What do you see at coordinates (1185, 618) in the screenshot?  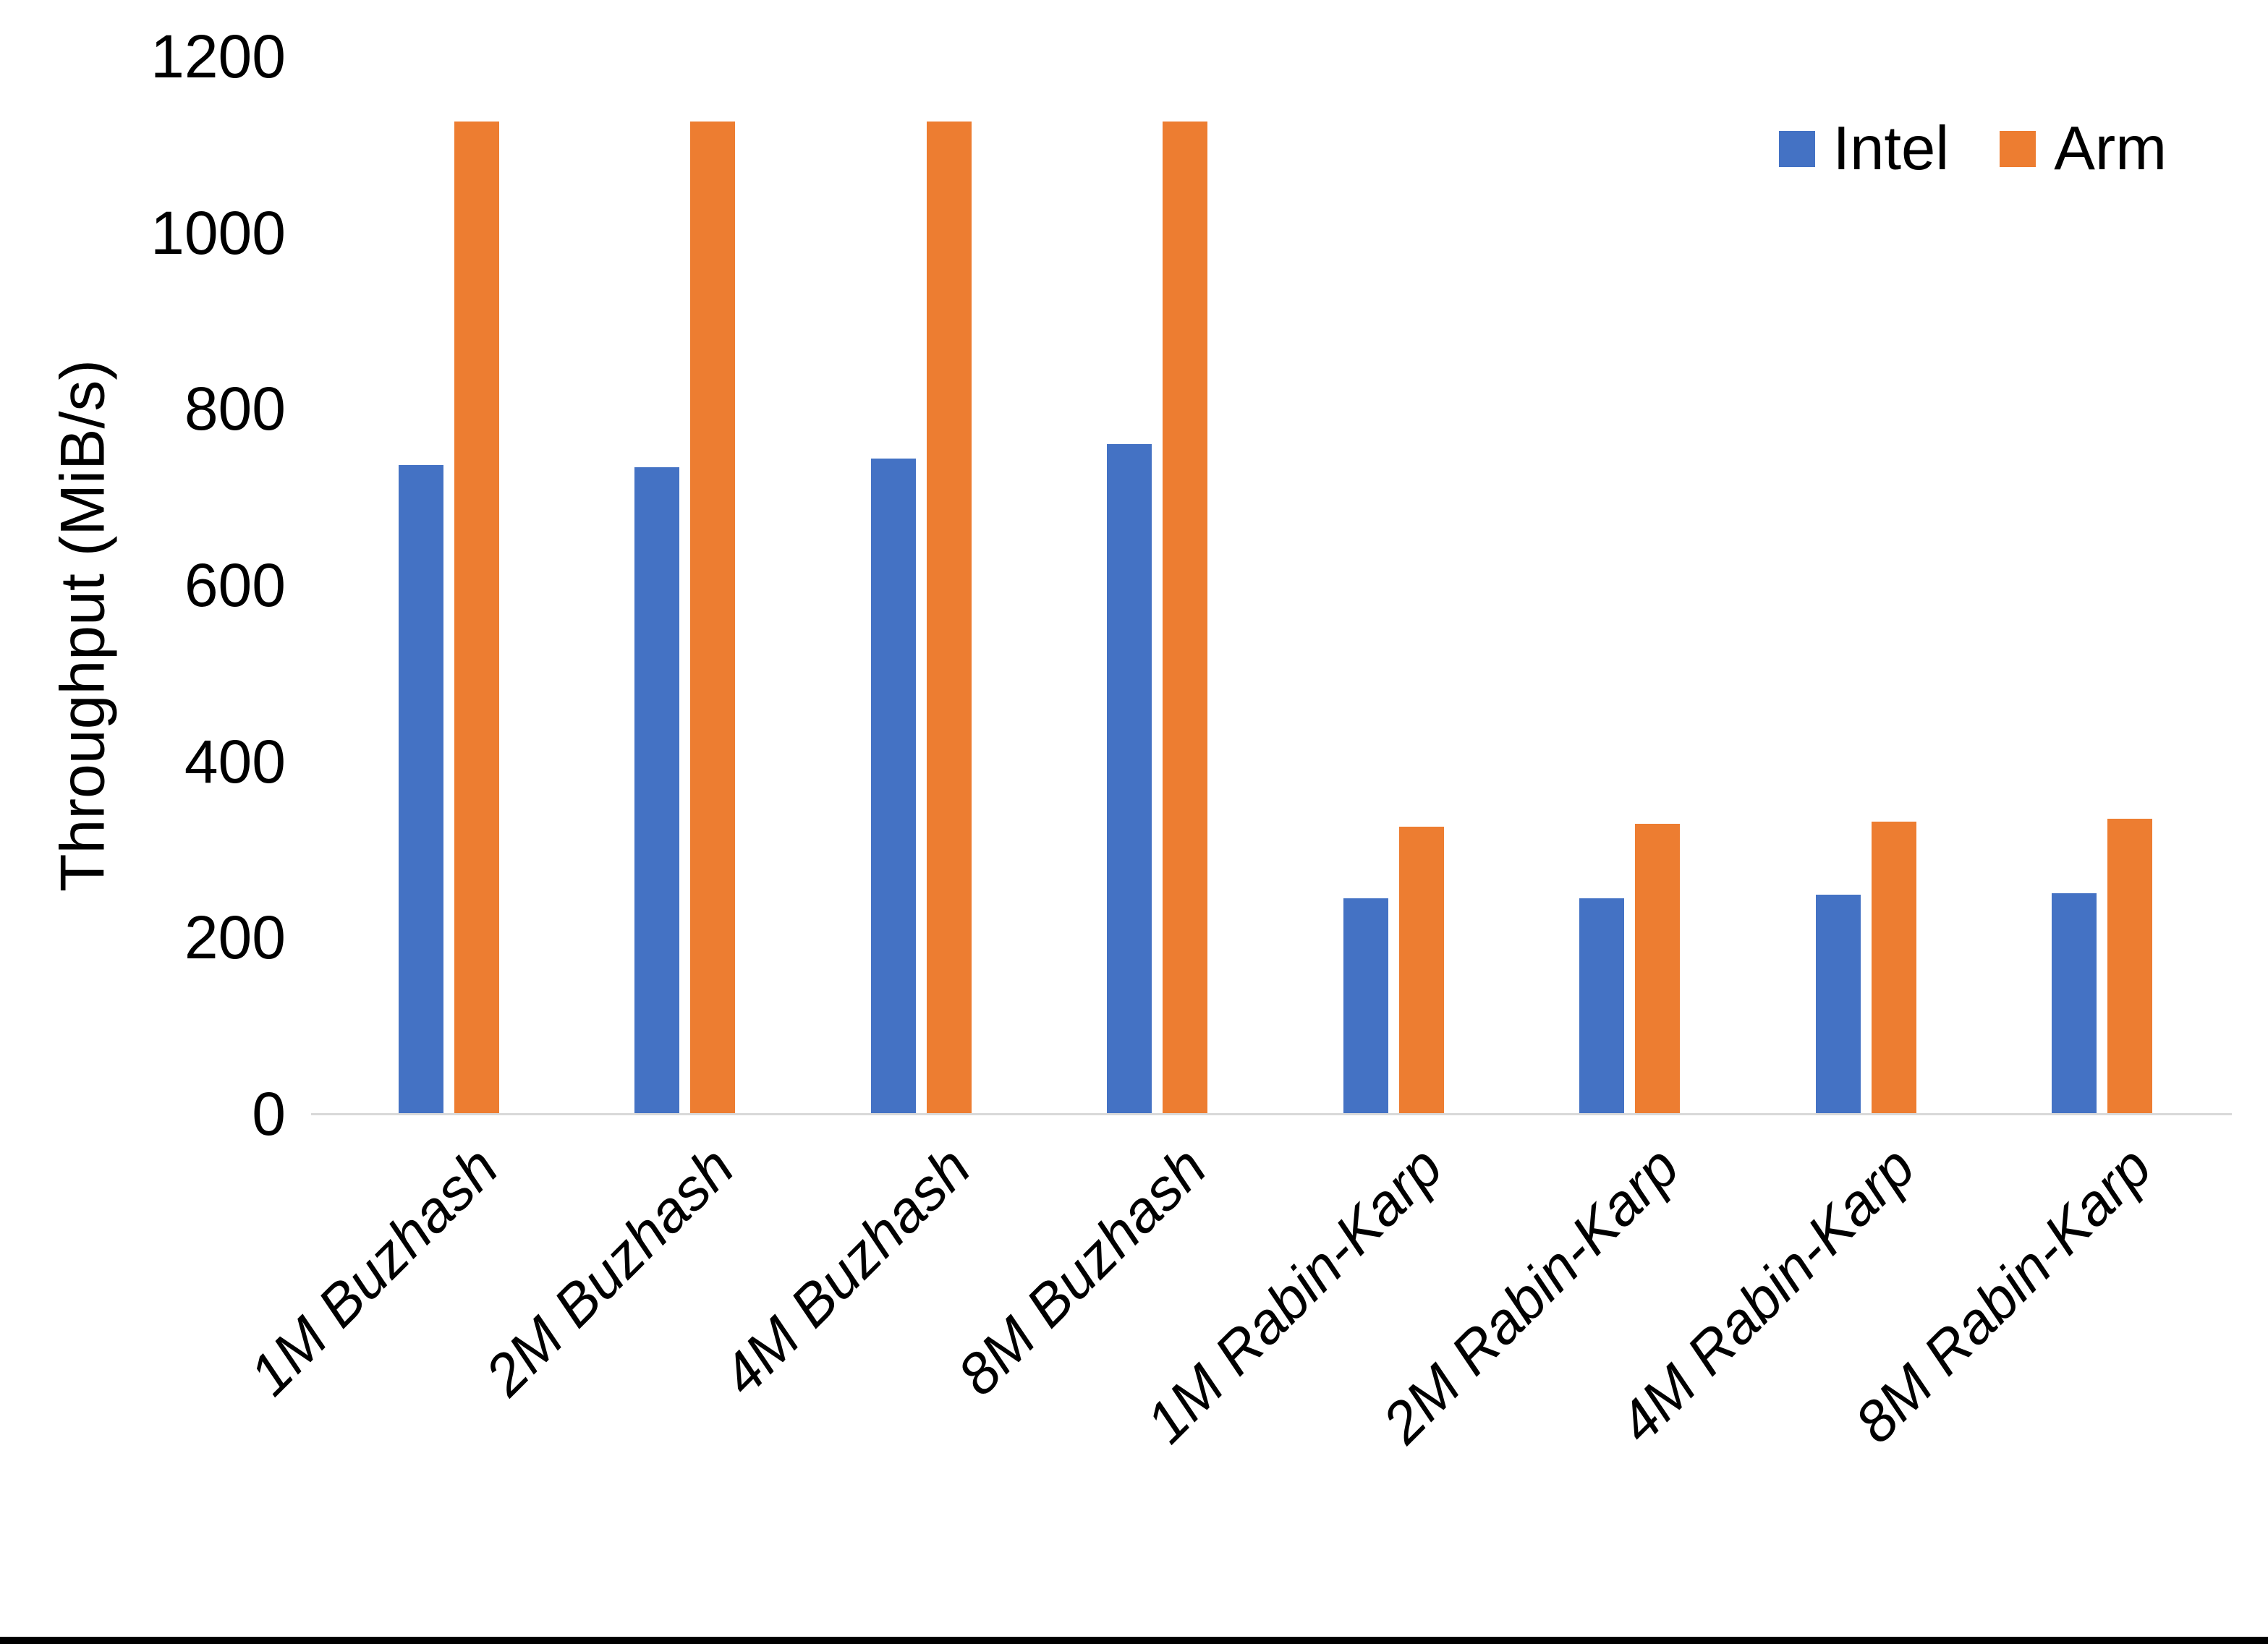 I see `bar-arm-8m-buzhash` at bounding box center [1185, 618].